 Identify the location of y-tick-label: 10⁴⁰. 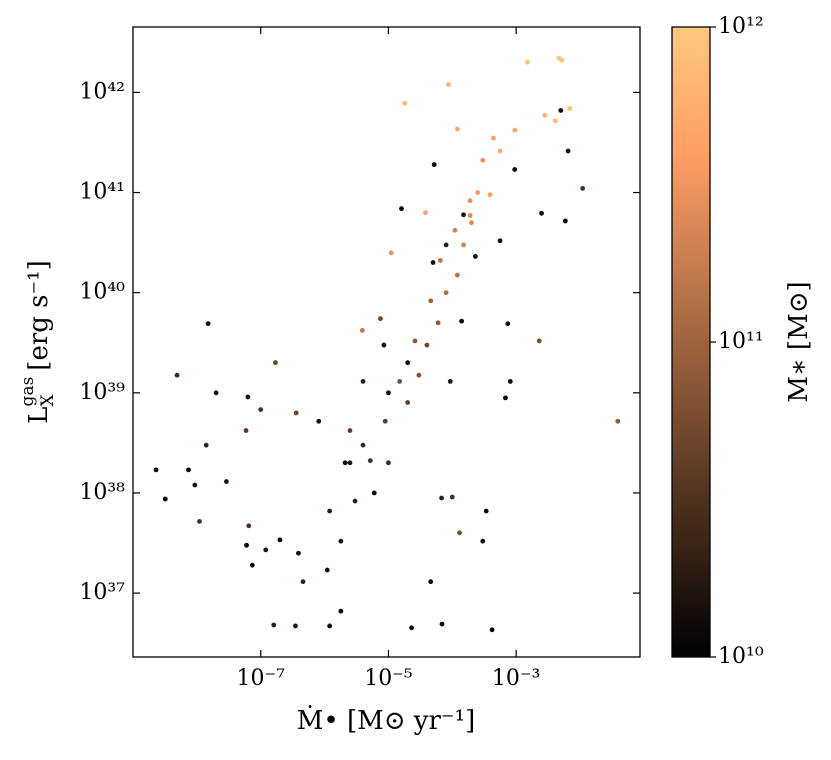
(102, 292).